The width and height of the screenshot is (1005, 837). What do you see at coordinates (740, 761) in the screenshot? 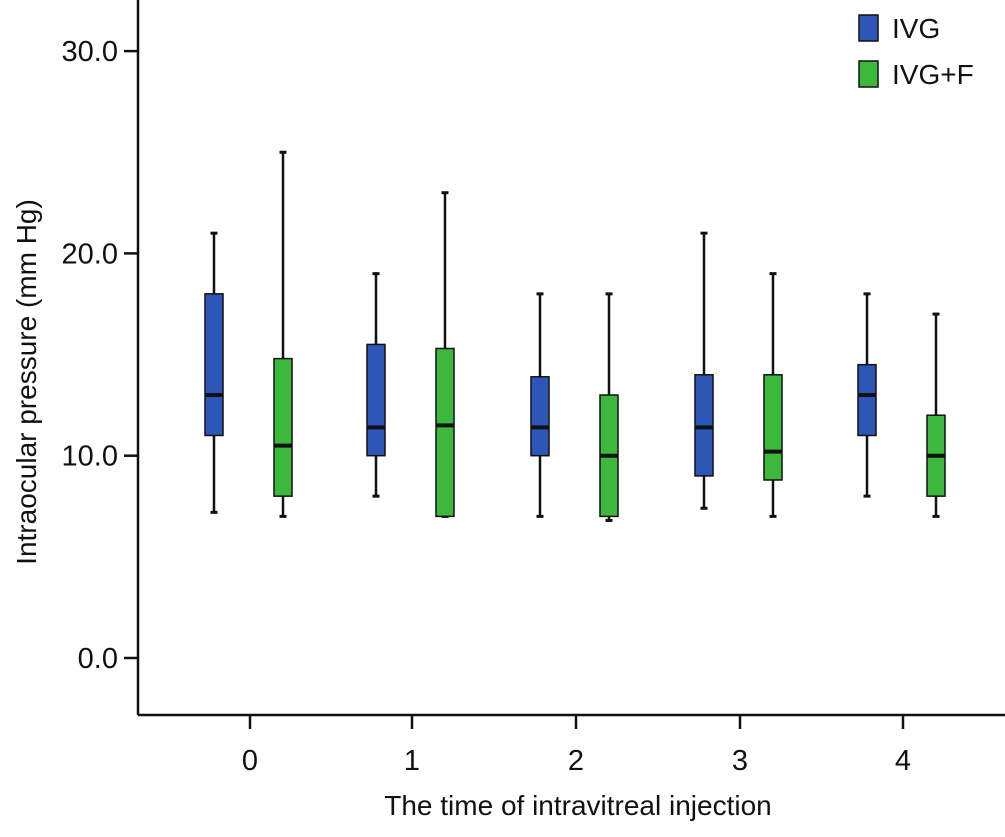
I see `x-tick-label: 3` at bounding box center [740, 761].